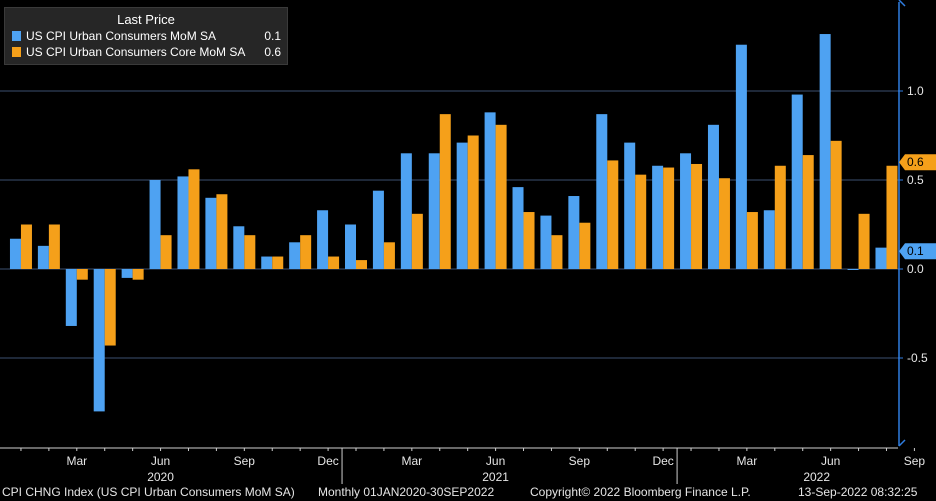 Image resolution: width=936 pixels, height=501 pixels. What do you see at coordinates (915, 91) in the screenshot?
I see `y-tick-label: 1.0` at bounding box center [915, 91].